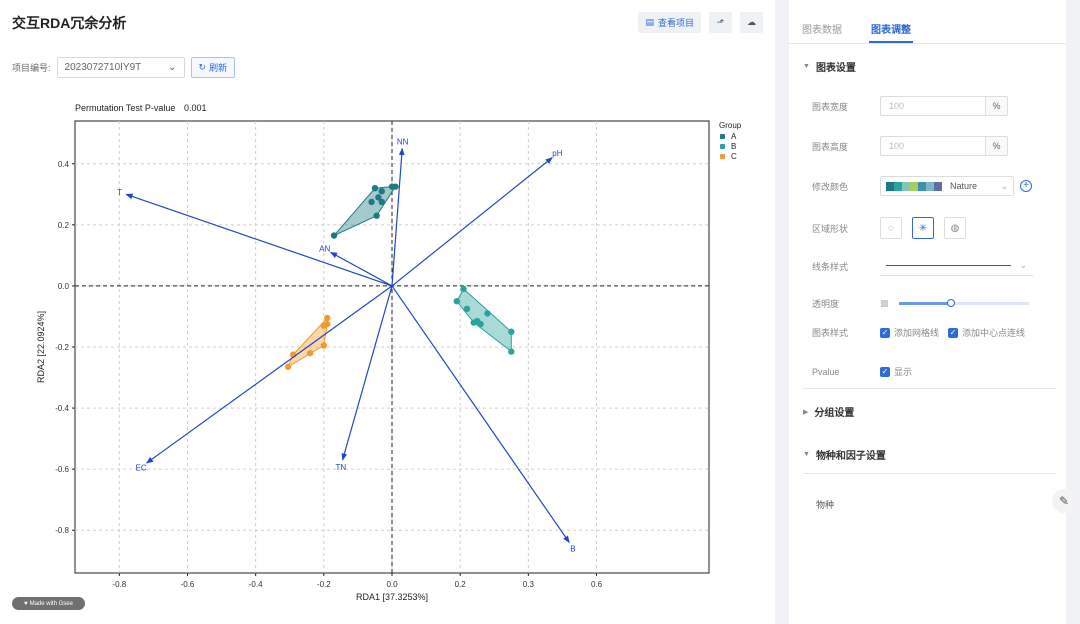  Describe the element at coordinates (361, 269) in the screenshot. I see `arrow-an` at that location.